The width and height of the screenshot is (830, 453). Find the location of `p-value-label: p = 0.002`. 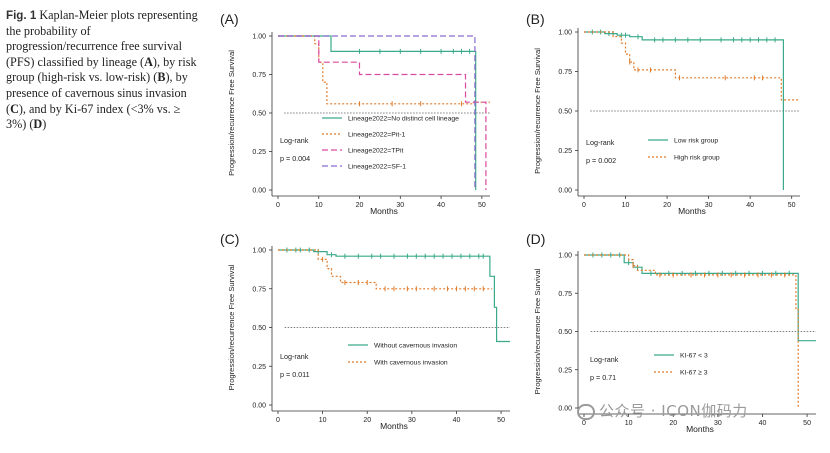

p-value-label: p = 0.002 is located at coordinates (601, 160).